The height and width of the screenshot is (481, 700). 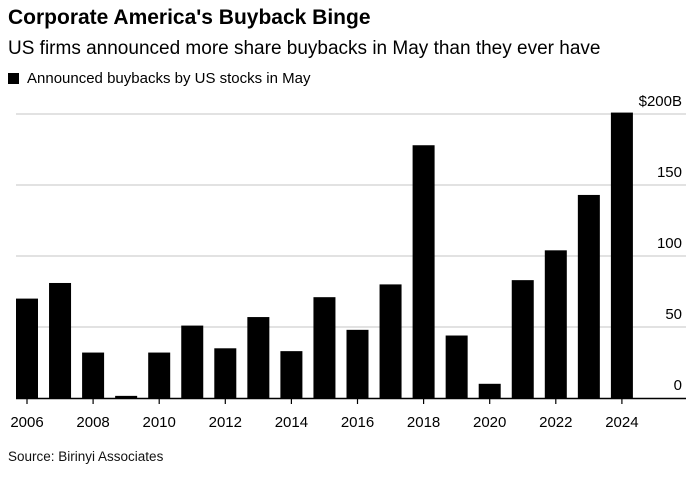 I want to click on bar-2021, so click(x=522, y=339).